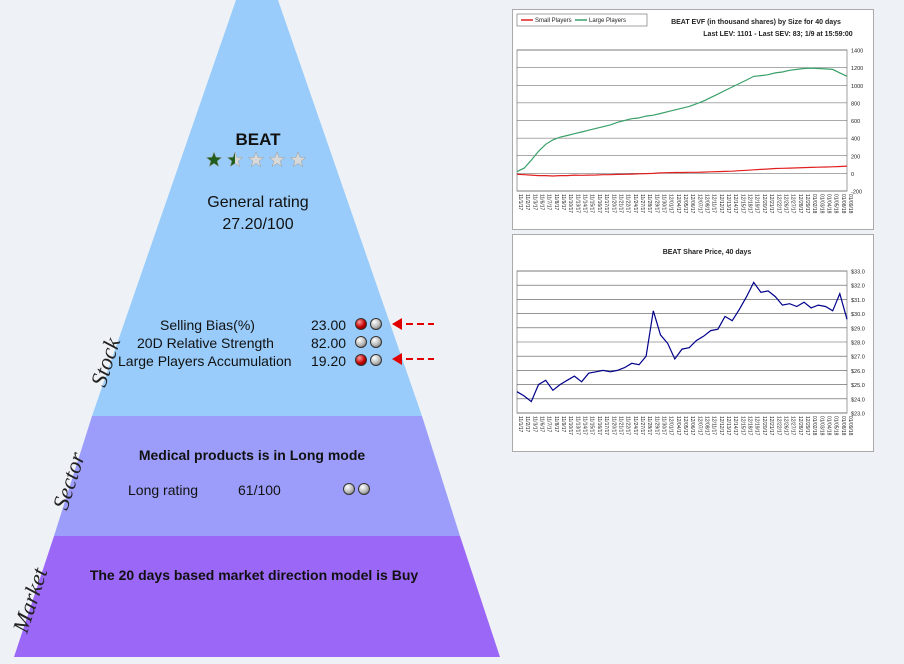  Describe the element at coordinates (750, 426) in the screenshot. I see `x-tick-label: 12/18/17` at that location.